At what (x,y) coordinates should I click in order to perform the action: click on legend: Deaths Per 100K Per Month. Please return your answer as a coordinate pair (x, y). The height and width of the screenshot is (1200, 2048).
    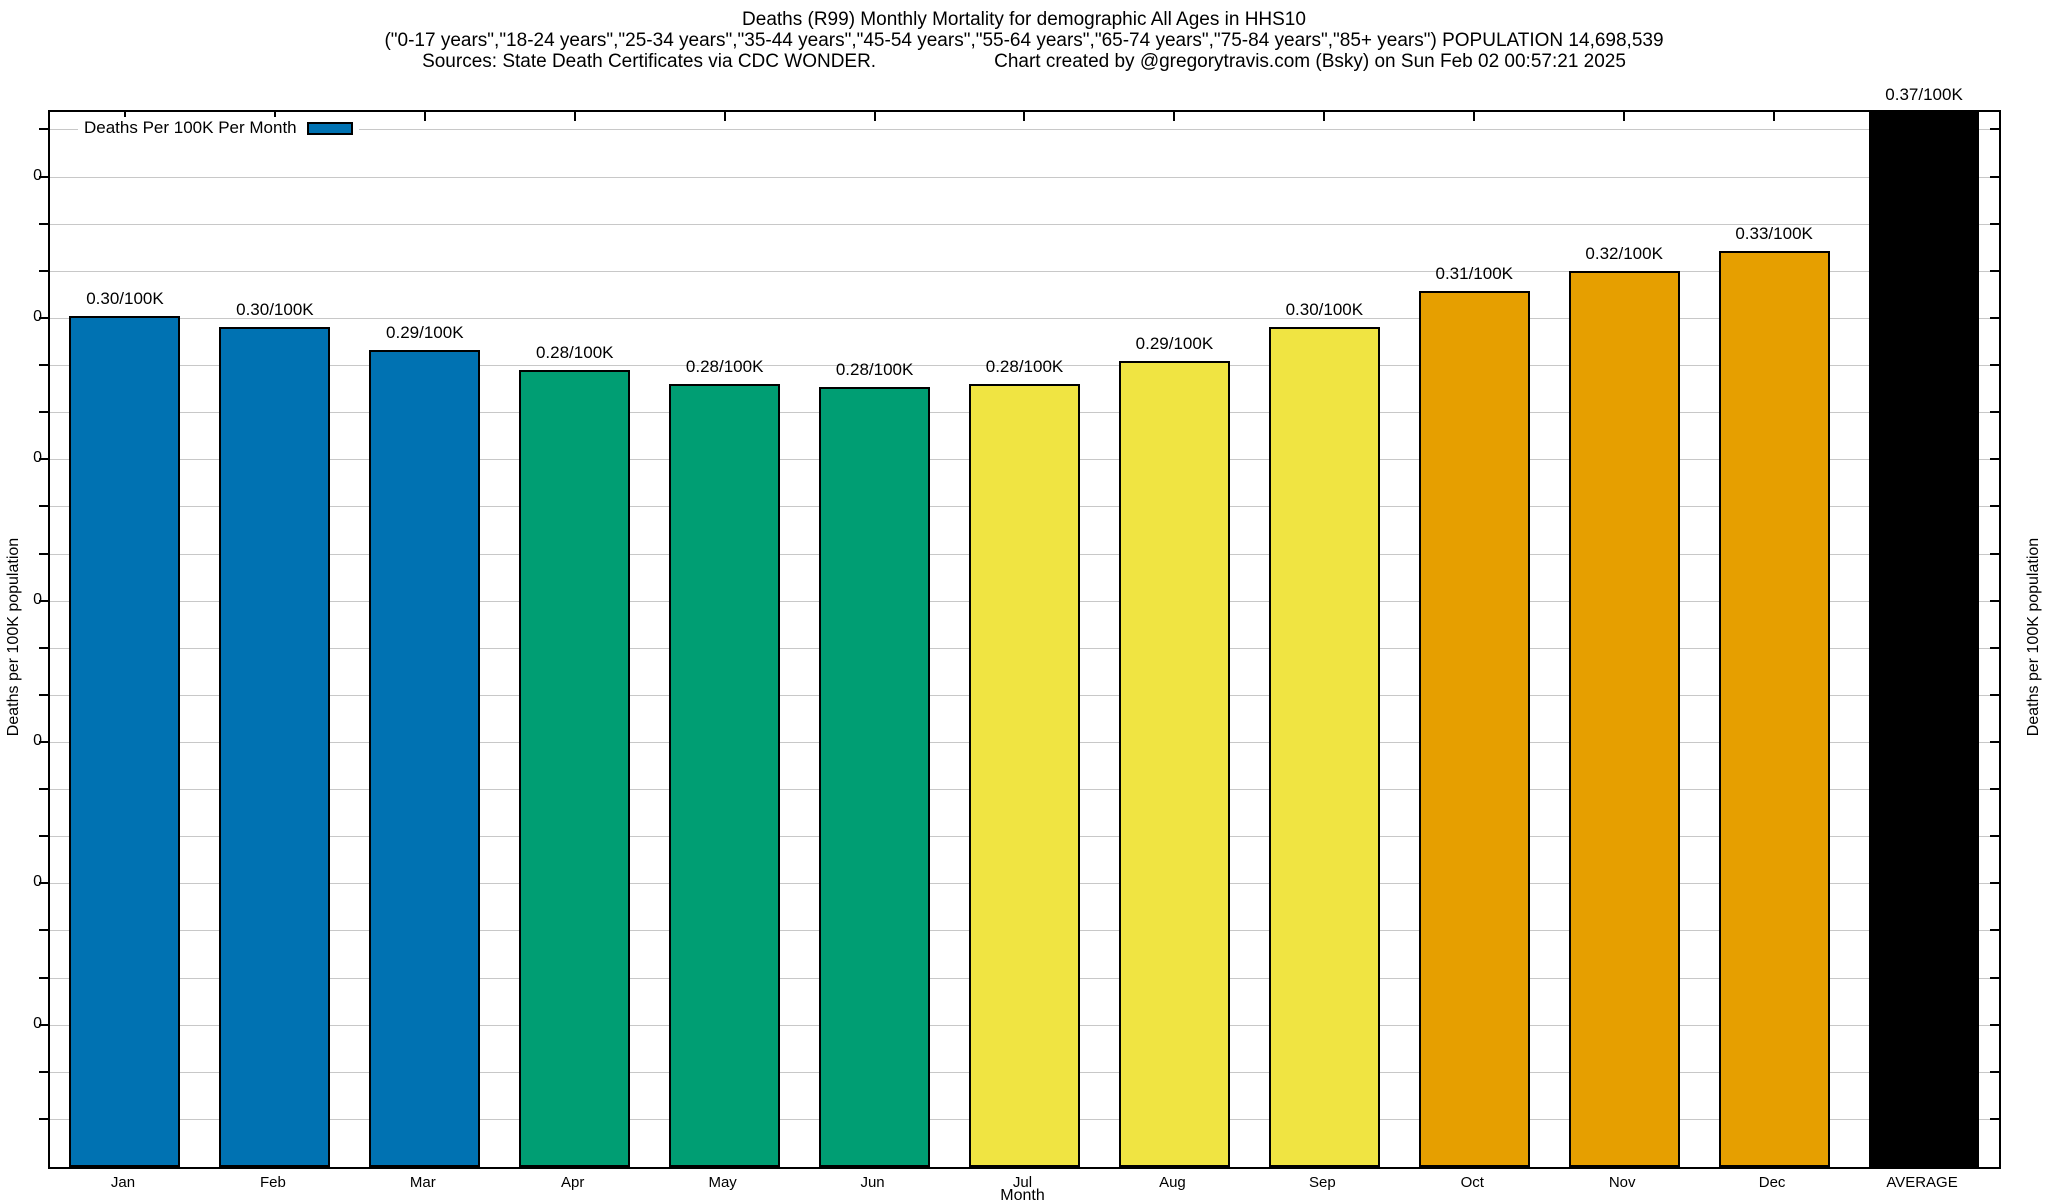
    Looking at the image, I should click on (218, 128).